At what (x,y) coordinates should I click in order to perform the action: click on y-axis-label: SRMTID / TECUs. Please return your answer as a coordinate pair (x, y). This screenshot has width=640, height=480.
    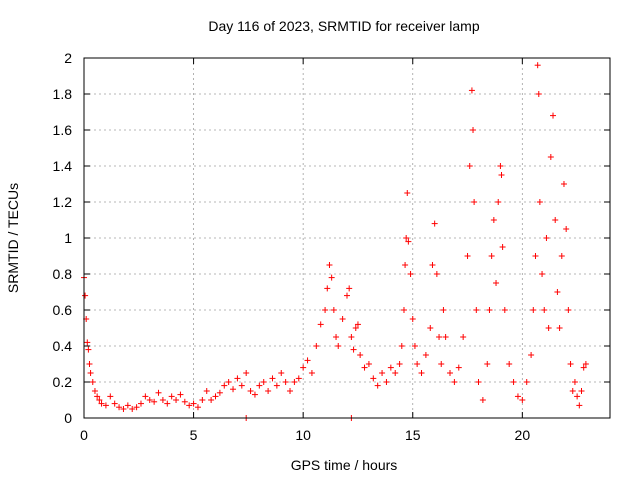
    Looking at the image, I should click on (13, 238).